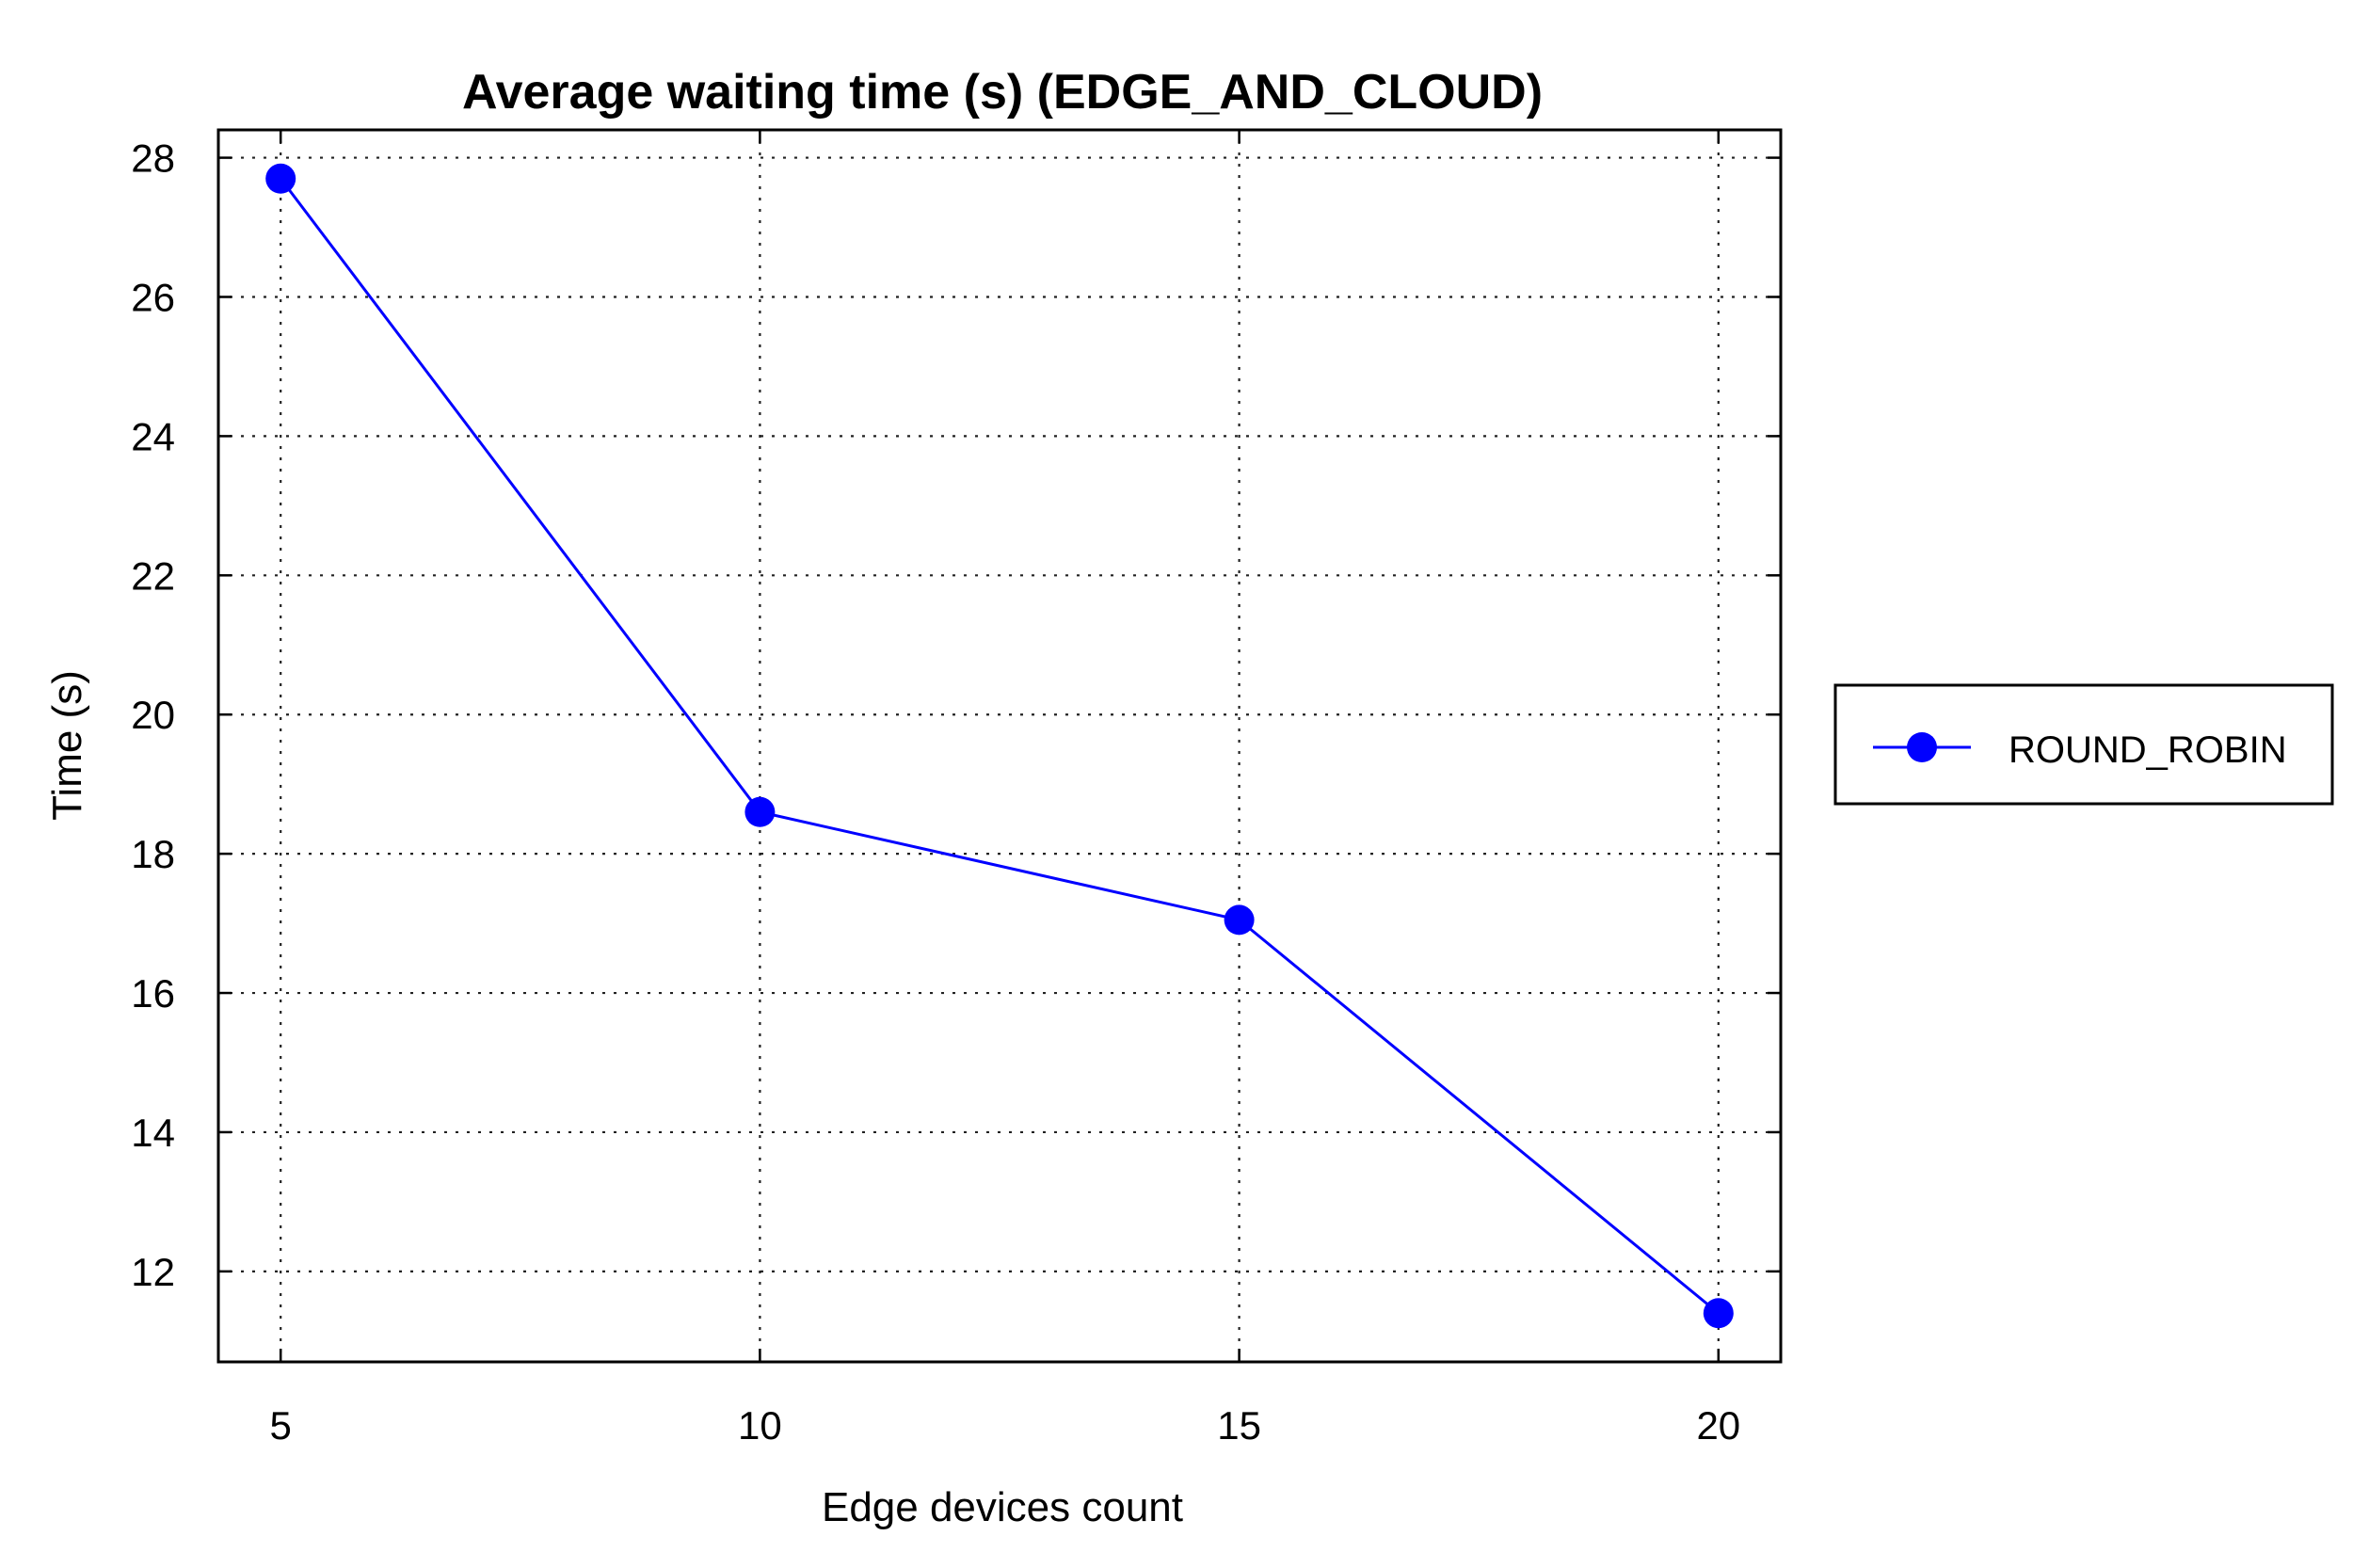 Image resolution: width=2353 pixels, height=1568 pixels. What do you see at coordinates (153, 436) in the screenshot?
I see `y-tick-label: 24` at bounding box center [153, 436].